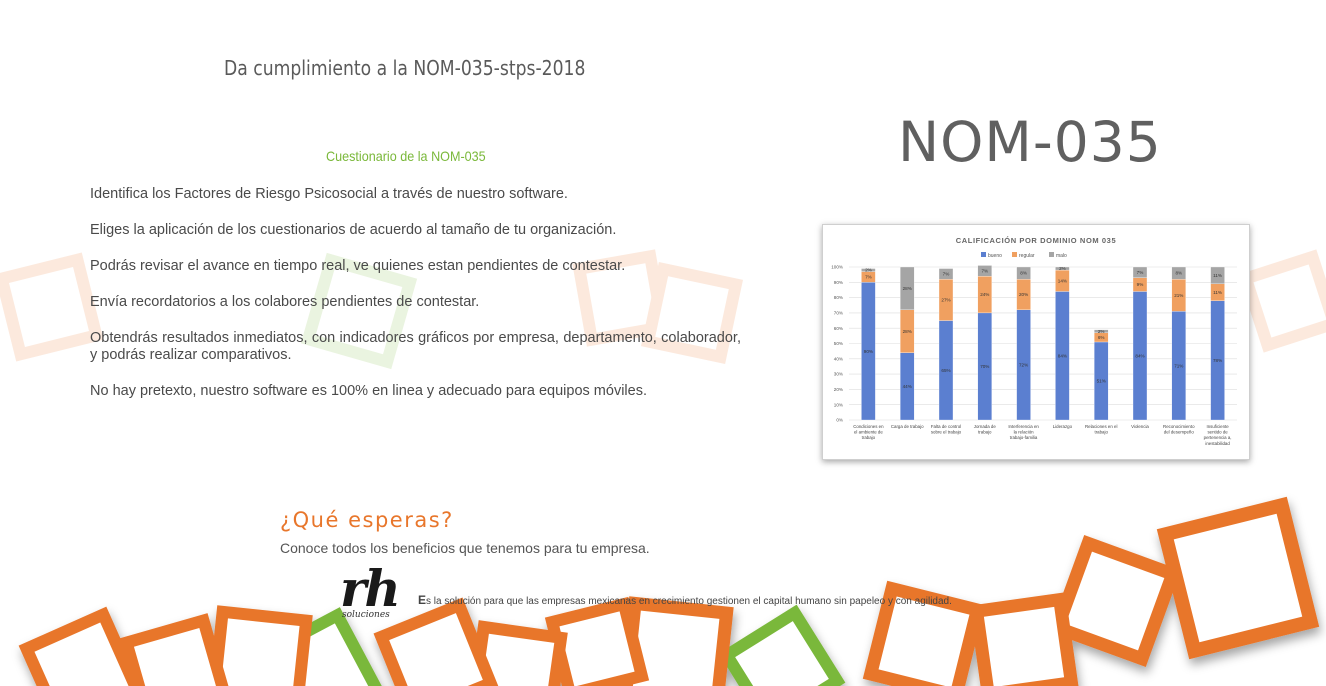  I want to click on data-label-bueno: 65%, so click(945, 370).